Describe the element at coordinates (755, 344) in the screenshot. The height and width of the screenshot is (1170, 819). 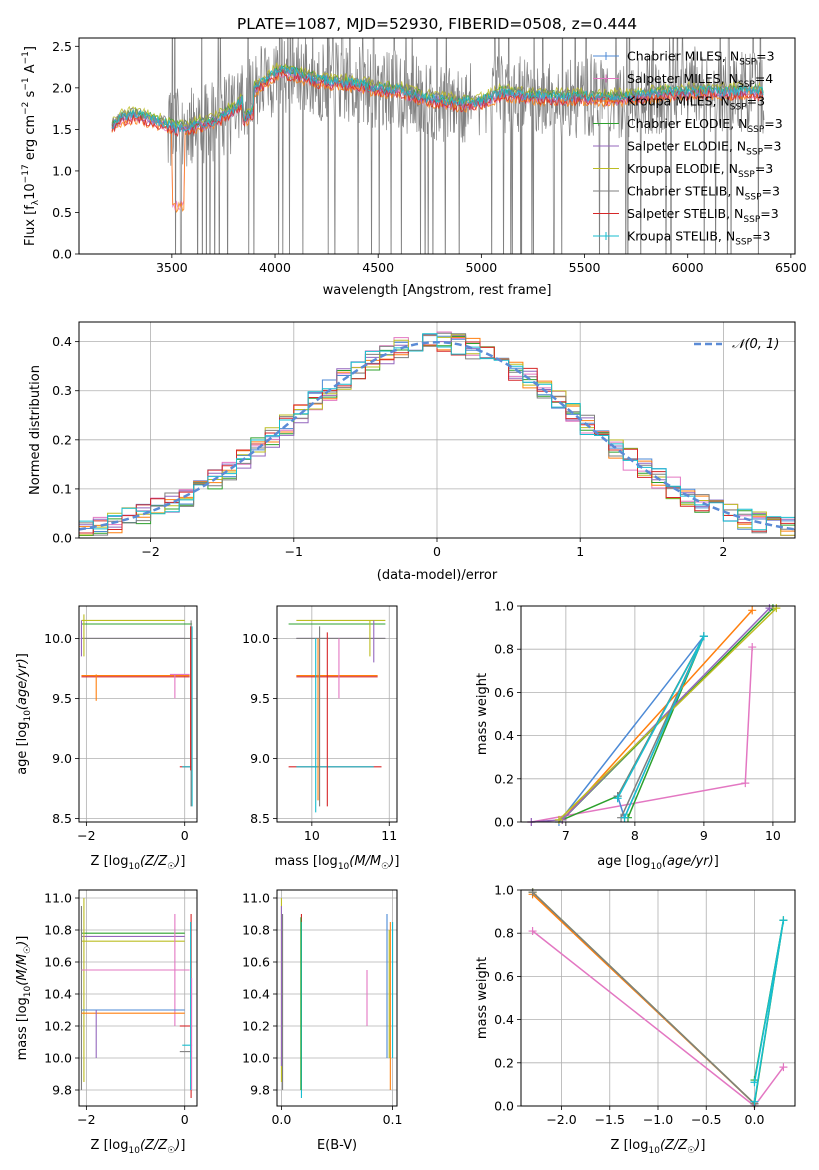
I see `normal-legend-label: 𝒩(0, 1)` at that location.